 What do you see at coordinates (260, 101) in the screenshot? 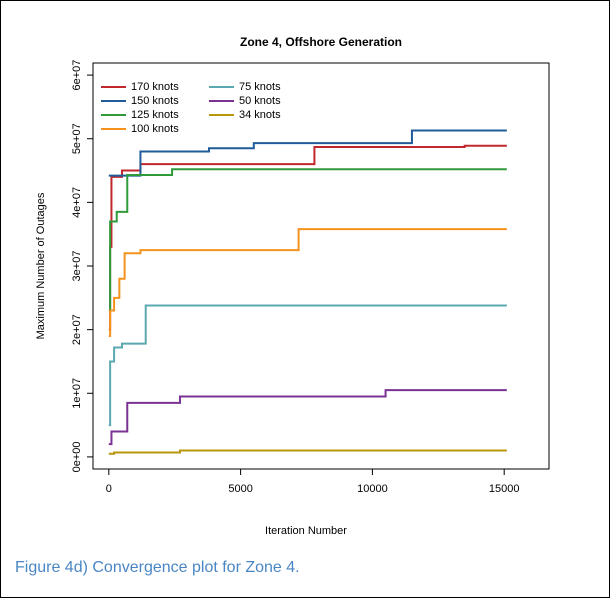
I see `legend-label: 50 knots` at bounding box center [260, 101].